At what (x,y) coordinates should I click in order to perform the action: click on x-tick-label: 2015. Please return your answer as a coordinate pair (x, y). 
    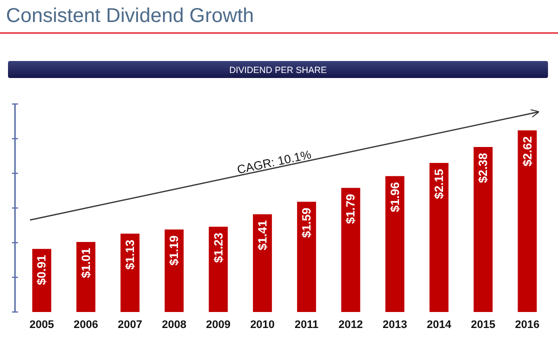
    Looking at the image, I should click on (483, 325).